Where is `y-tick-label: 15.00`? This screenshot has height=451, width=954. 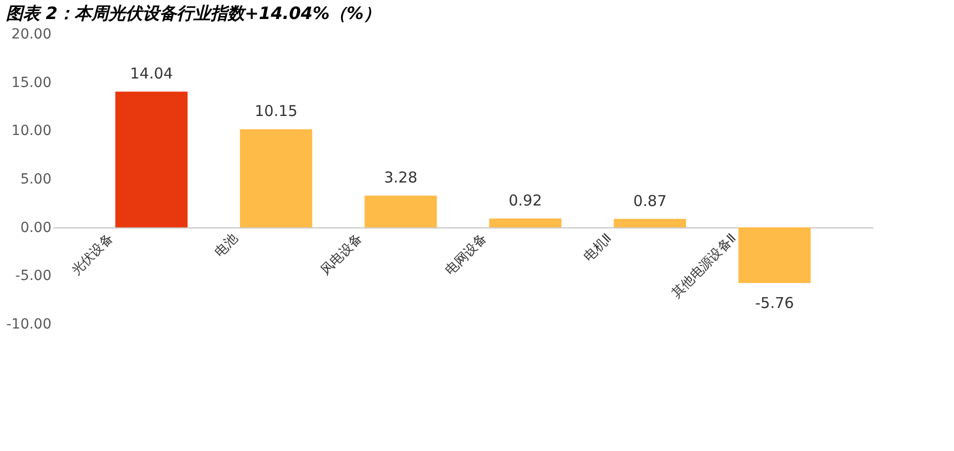 y-tick-label: 15.00 is located at coordinates (31, 82).